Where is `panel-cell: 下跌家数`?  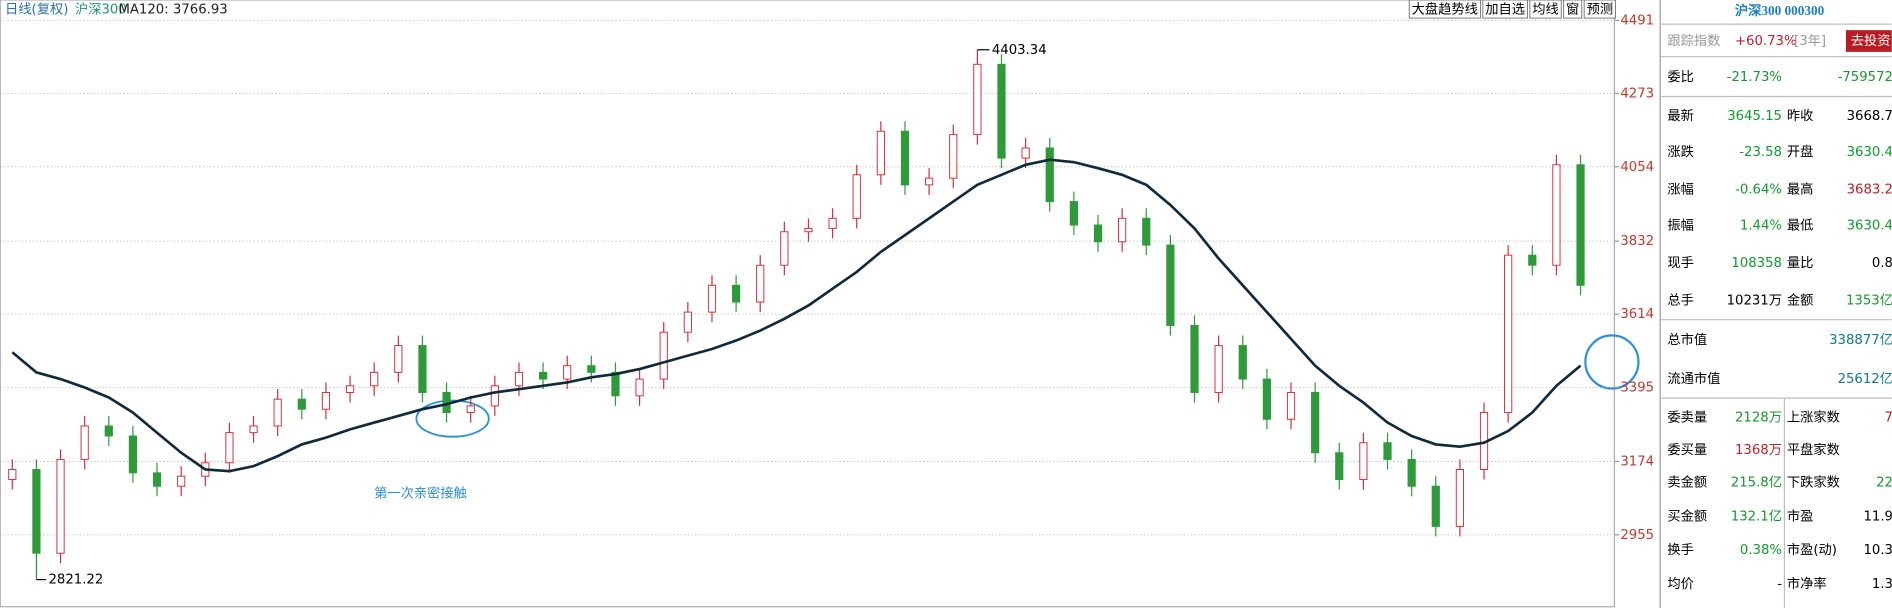 panel-cell: 下跌家数 is located at coordinates (1813, 482).